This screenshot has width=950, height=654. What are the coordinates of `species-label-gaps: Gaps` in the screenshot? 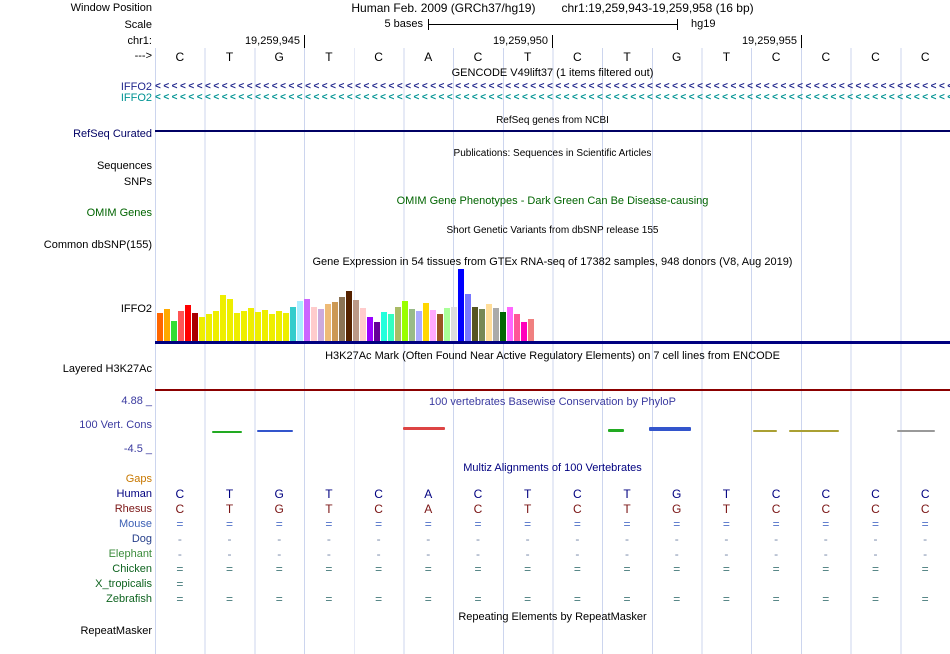 It's located at (138, 479).